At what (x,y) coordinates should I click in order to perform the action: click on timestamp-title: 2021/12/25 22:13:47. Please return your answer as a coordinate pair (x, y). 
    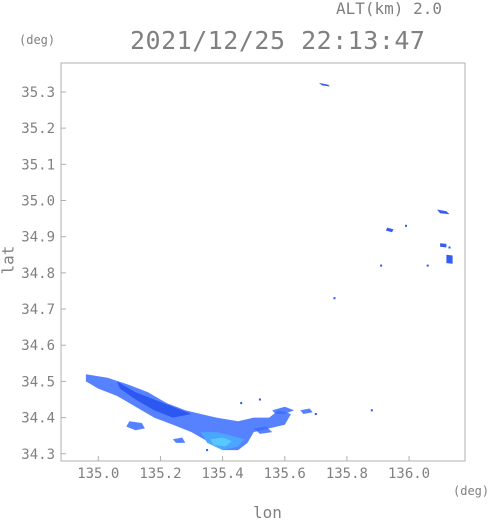
    Looking at the image, I should click on (278, 40).